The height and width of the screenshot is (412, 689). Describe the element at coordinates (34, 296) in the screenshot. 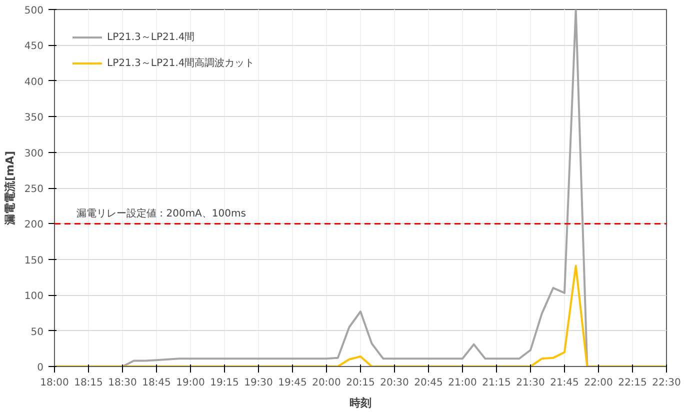

I see `y-tick-label: 100` at that location.